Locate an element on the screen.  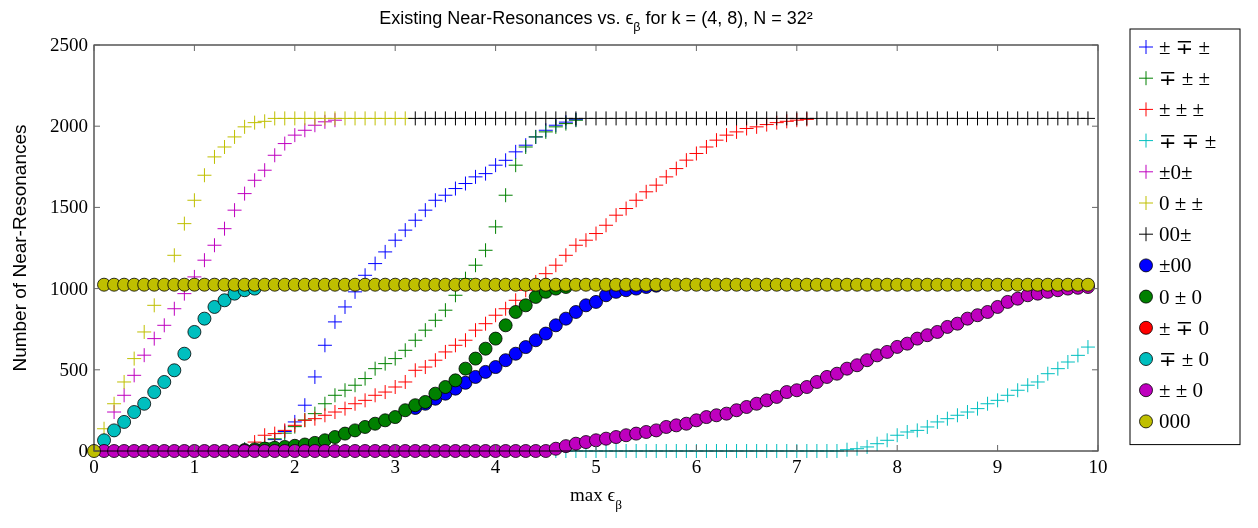
chart-title: Existing Near-Resonances vs. ϵ$_{β}$ for k = (4, 8), N = 32² is located at coordinates (596, 21).